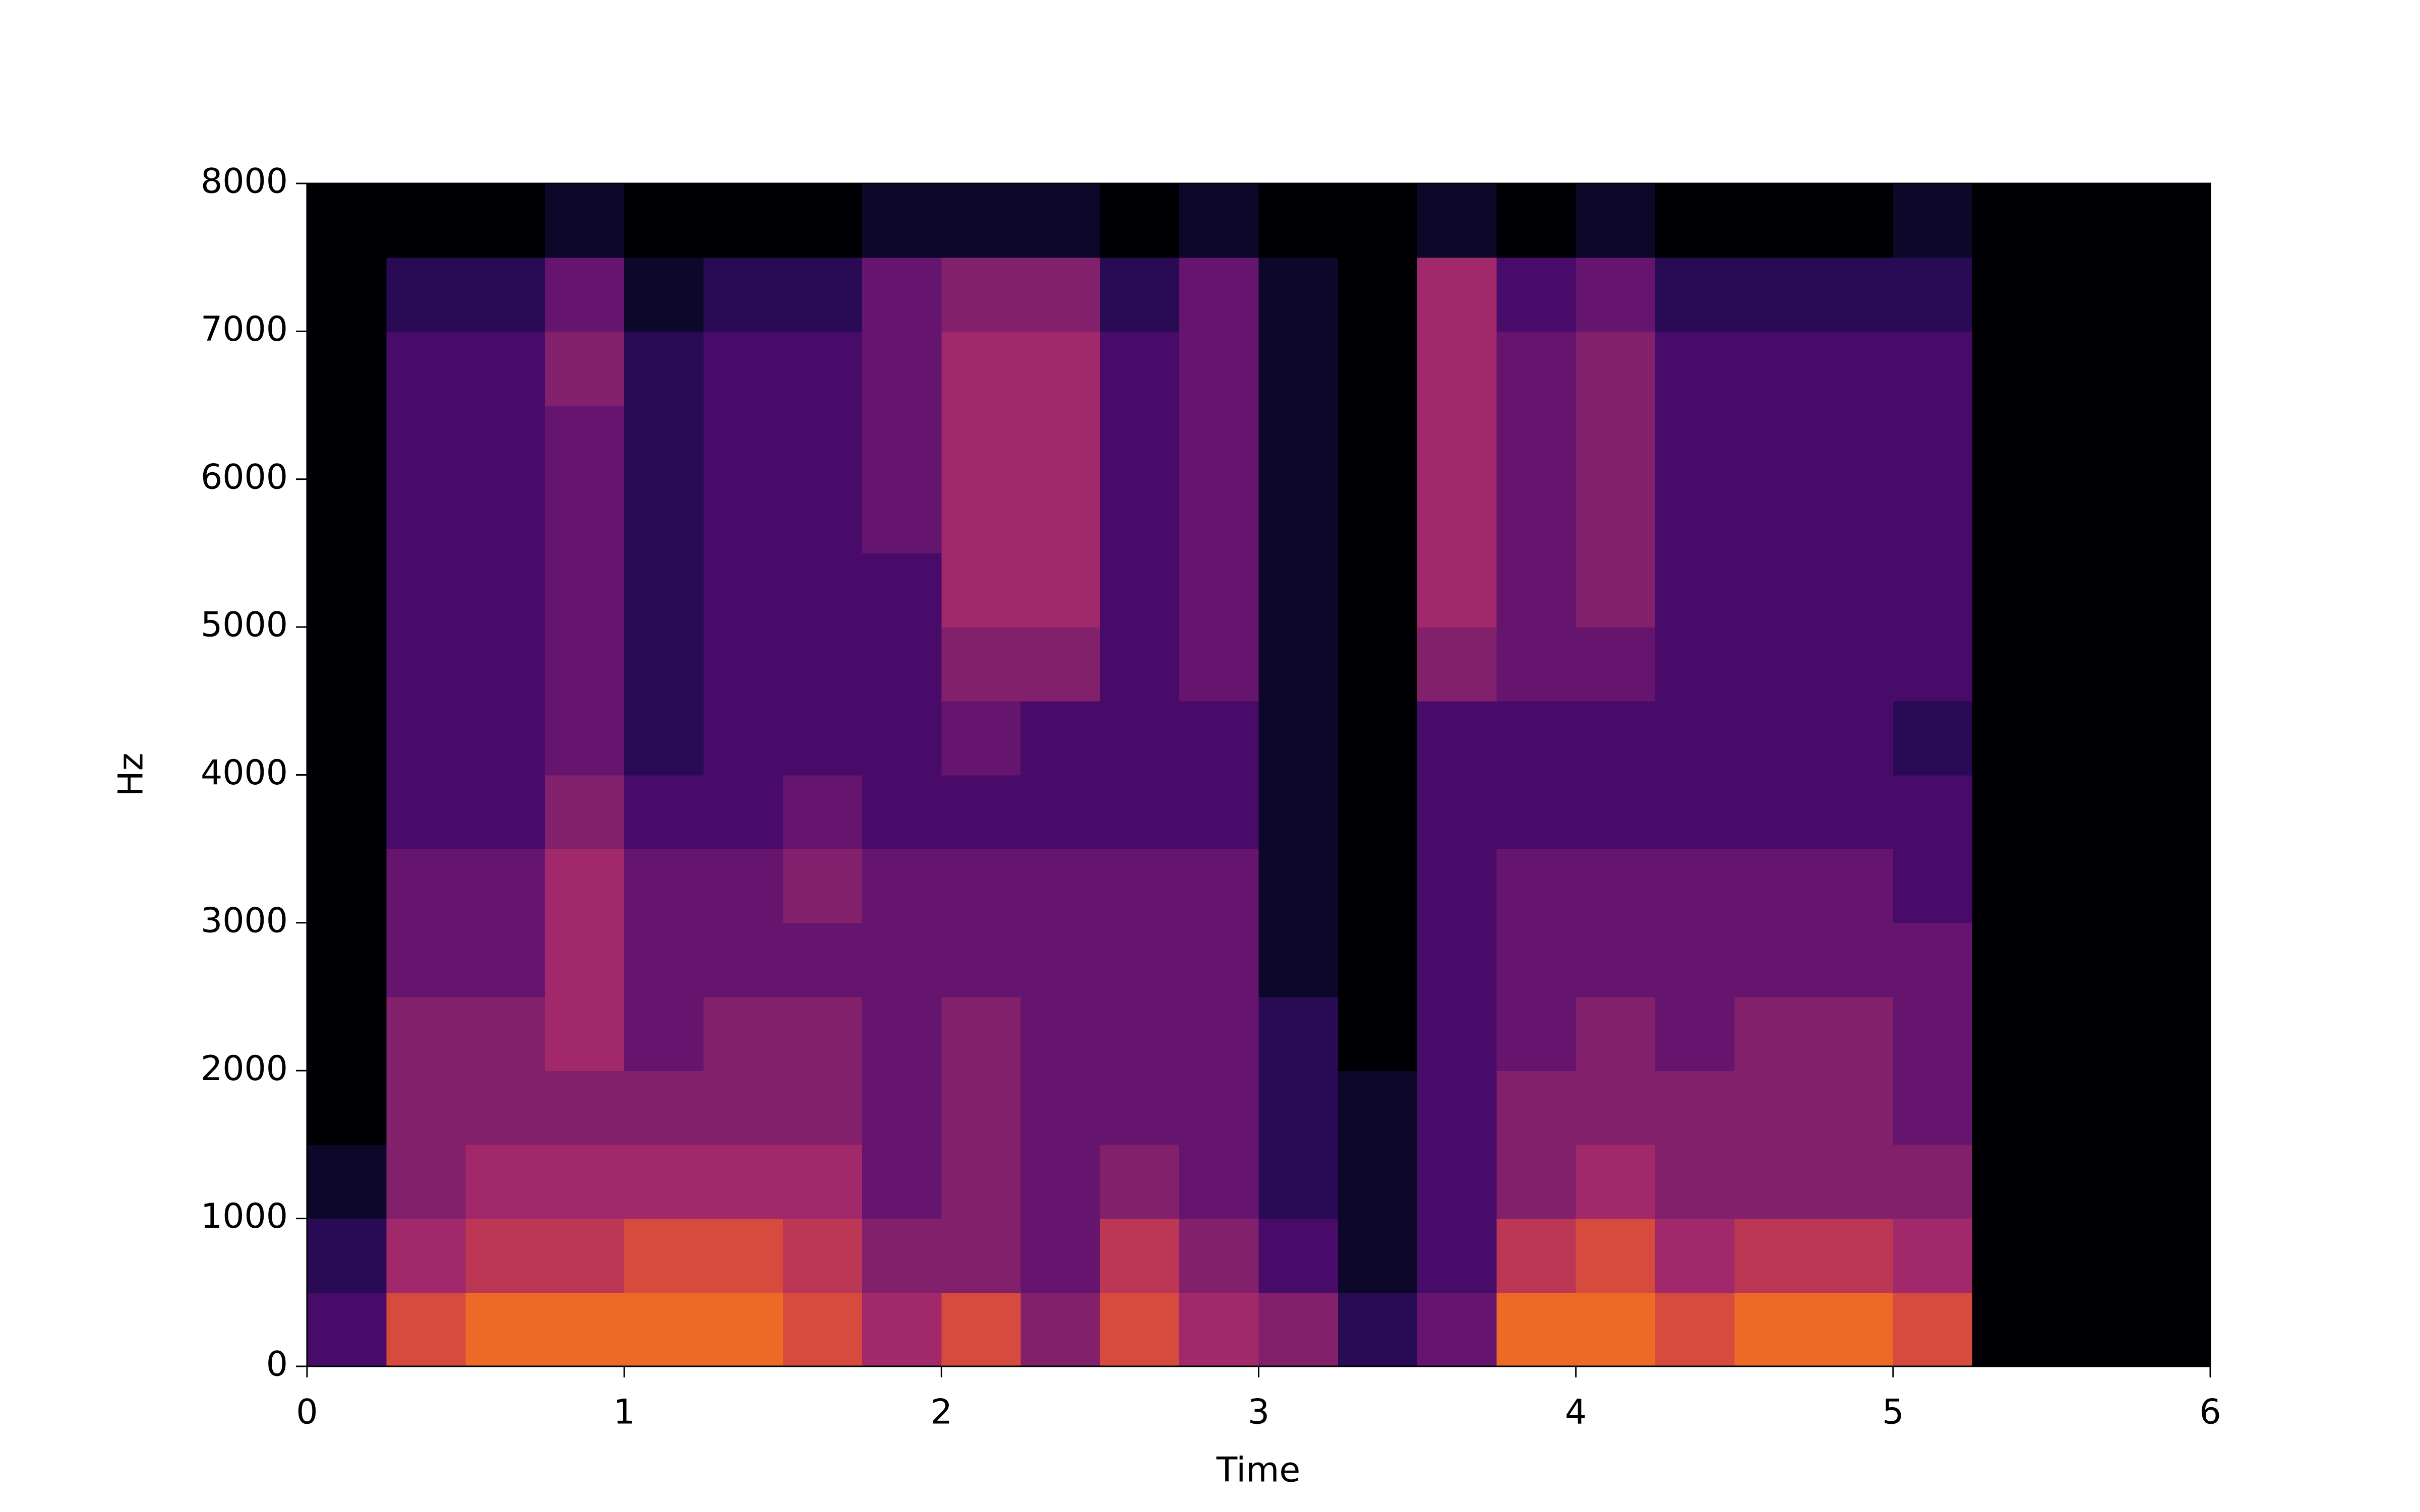  Describe the element at coordinates (1576, 1413) in the screenshot. I see `x-tick-label: 4` at that location.